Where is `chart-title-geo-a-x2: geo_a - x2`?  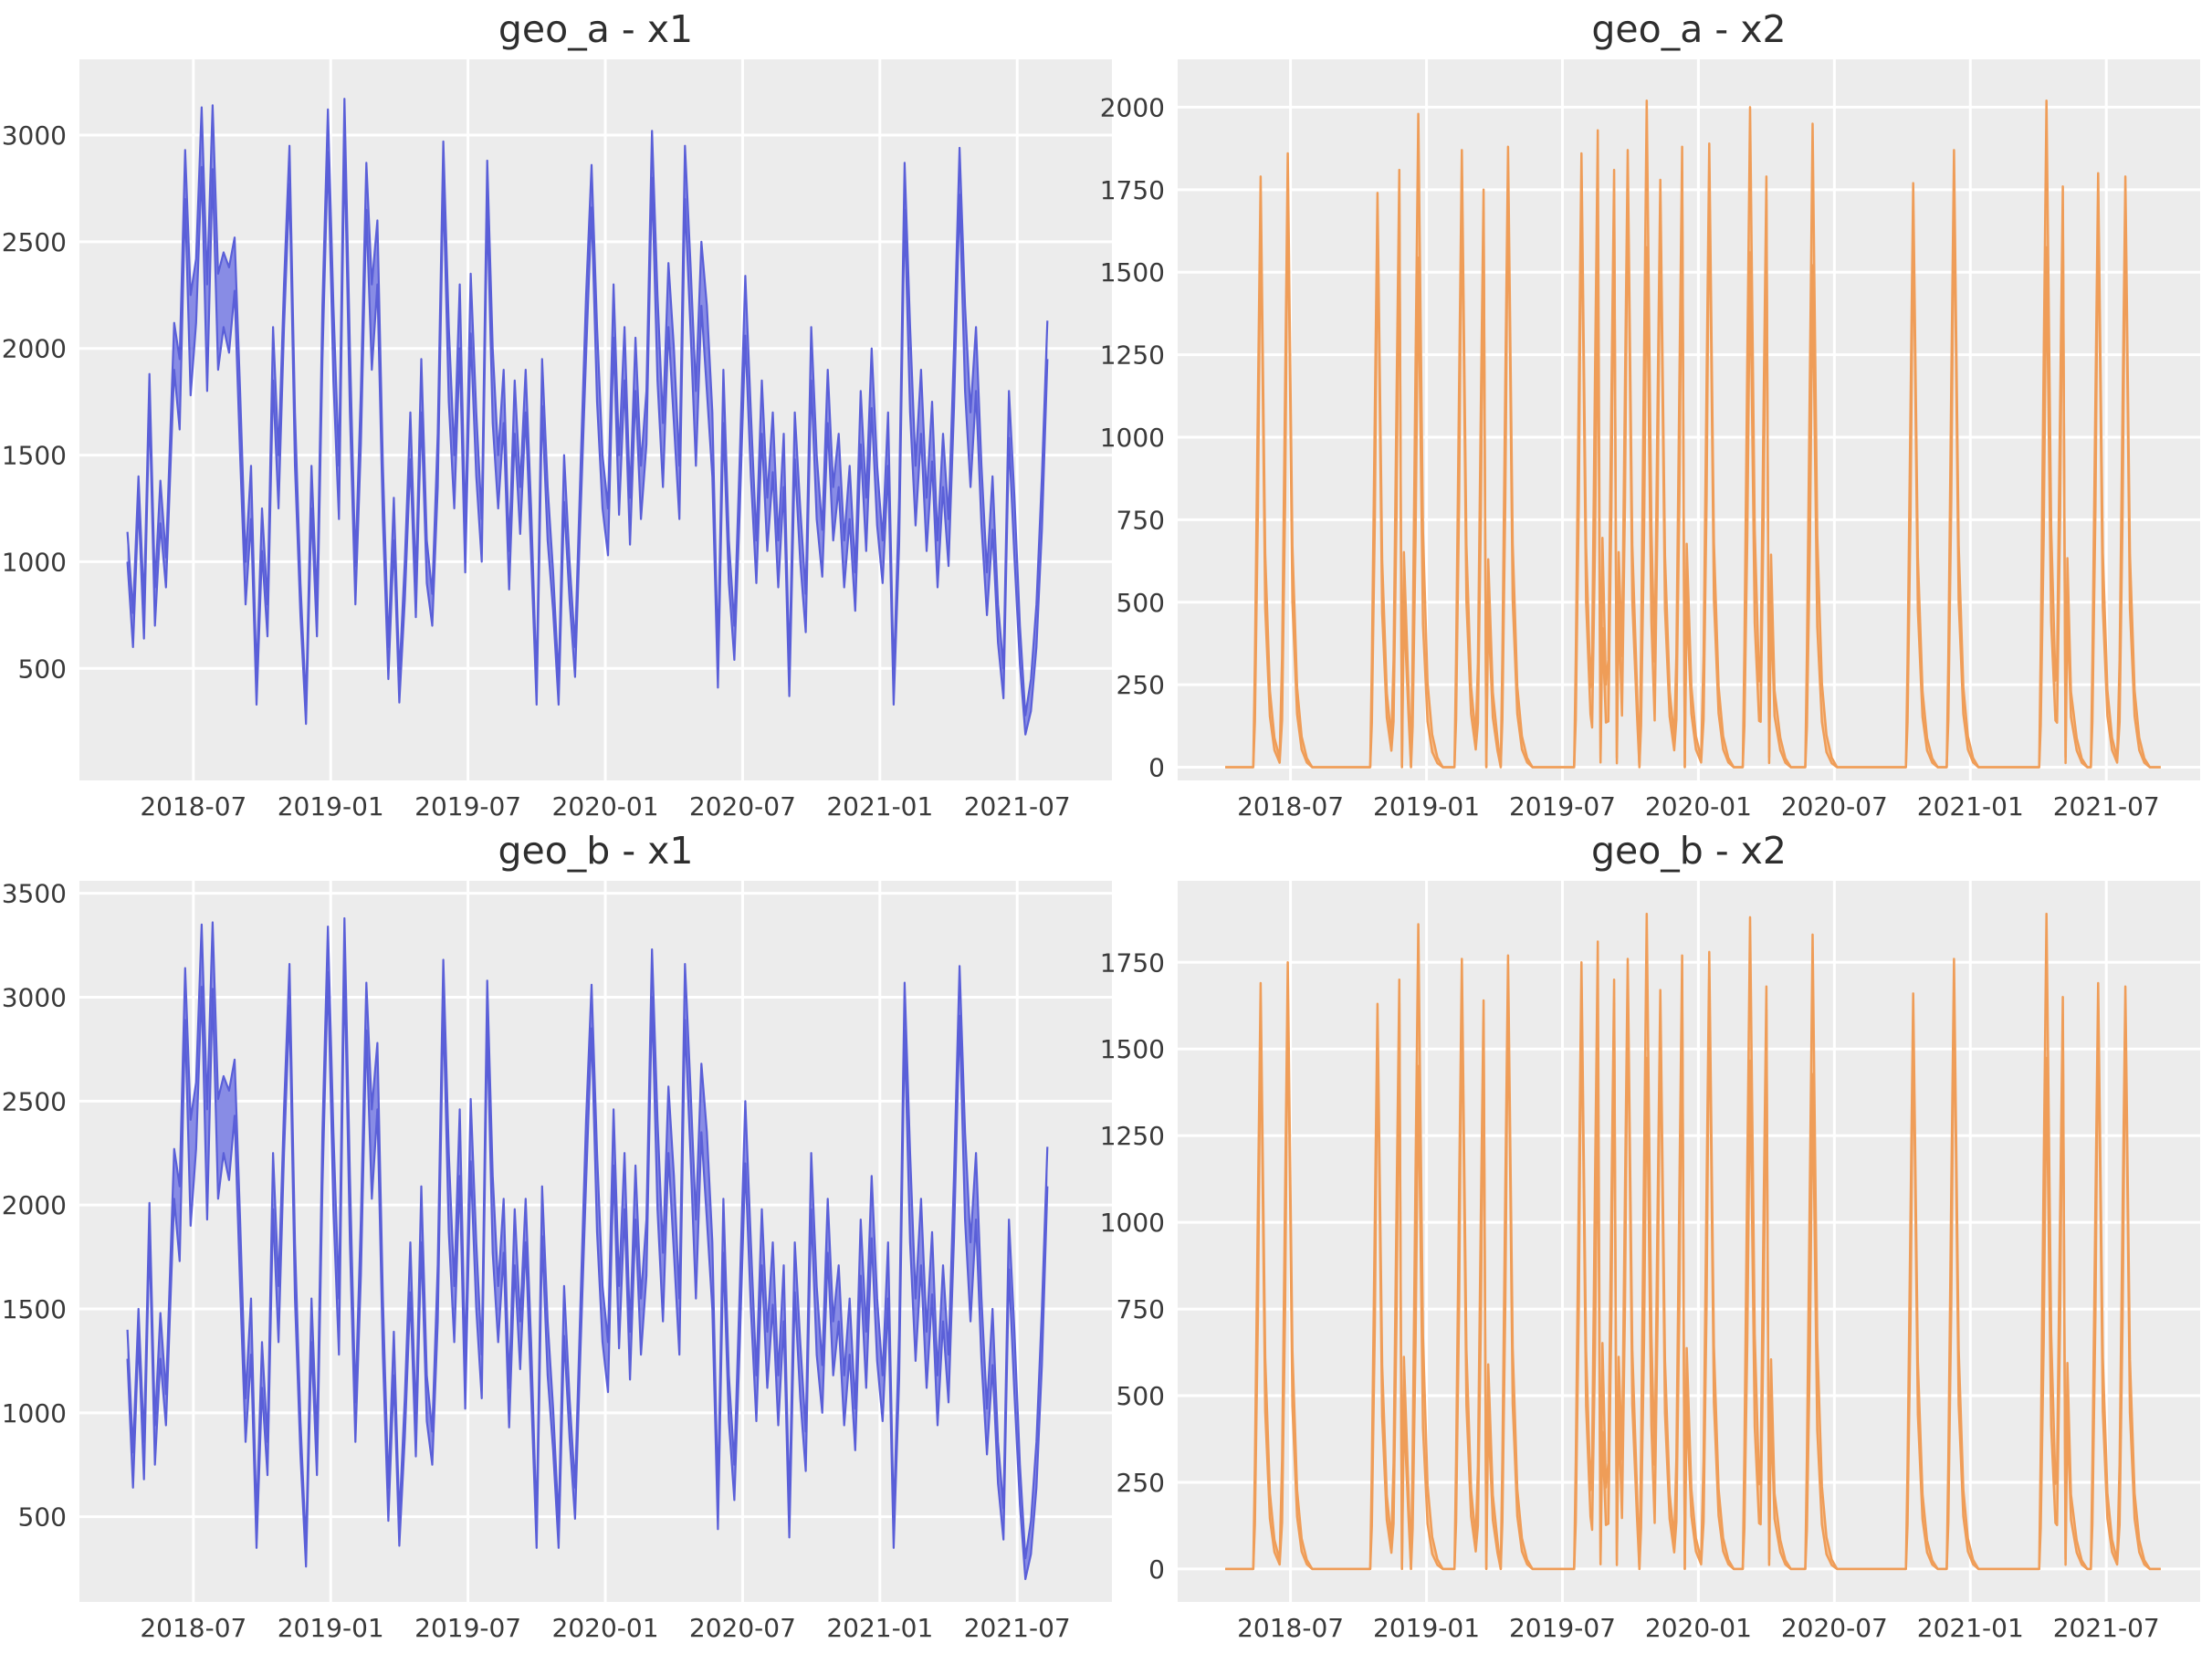
chart-title-geo-a-x2: geo_a - x2 is located at coordinates (1689, 29).